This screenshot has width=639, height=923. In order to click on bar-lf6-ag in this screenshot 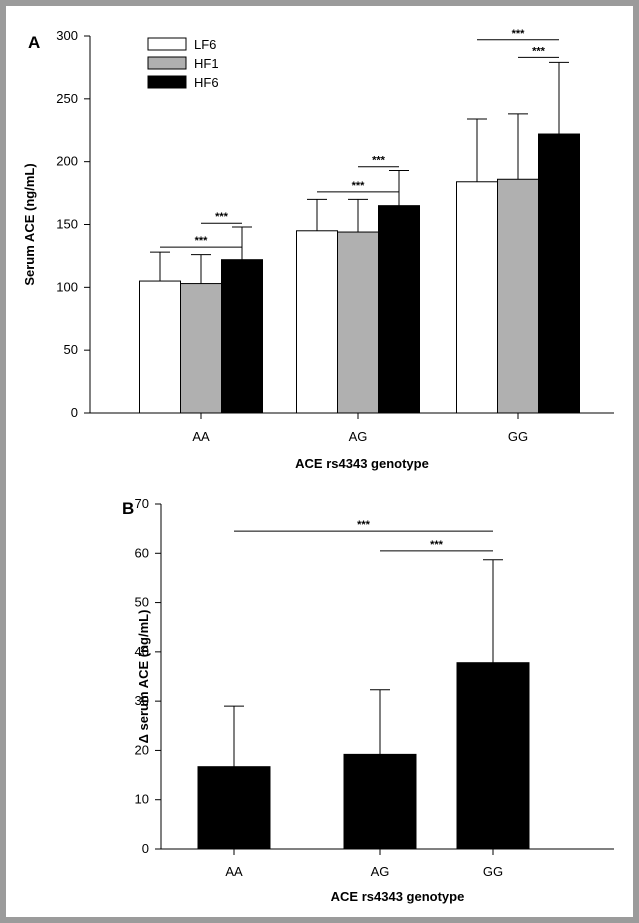, I will do `click(317, 322)`.